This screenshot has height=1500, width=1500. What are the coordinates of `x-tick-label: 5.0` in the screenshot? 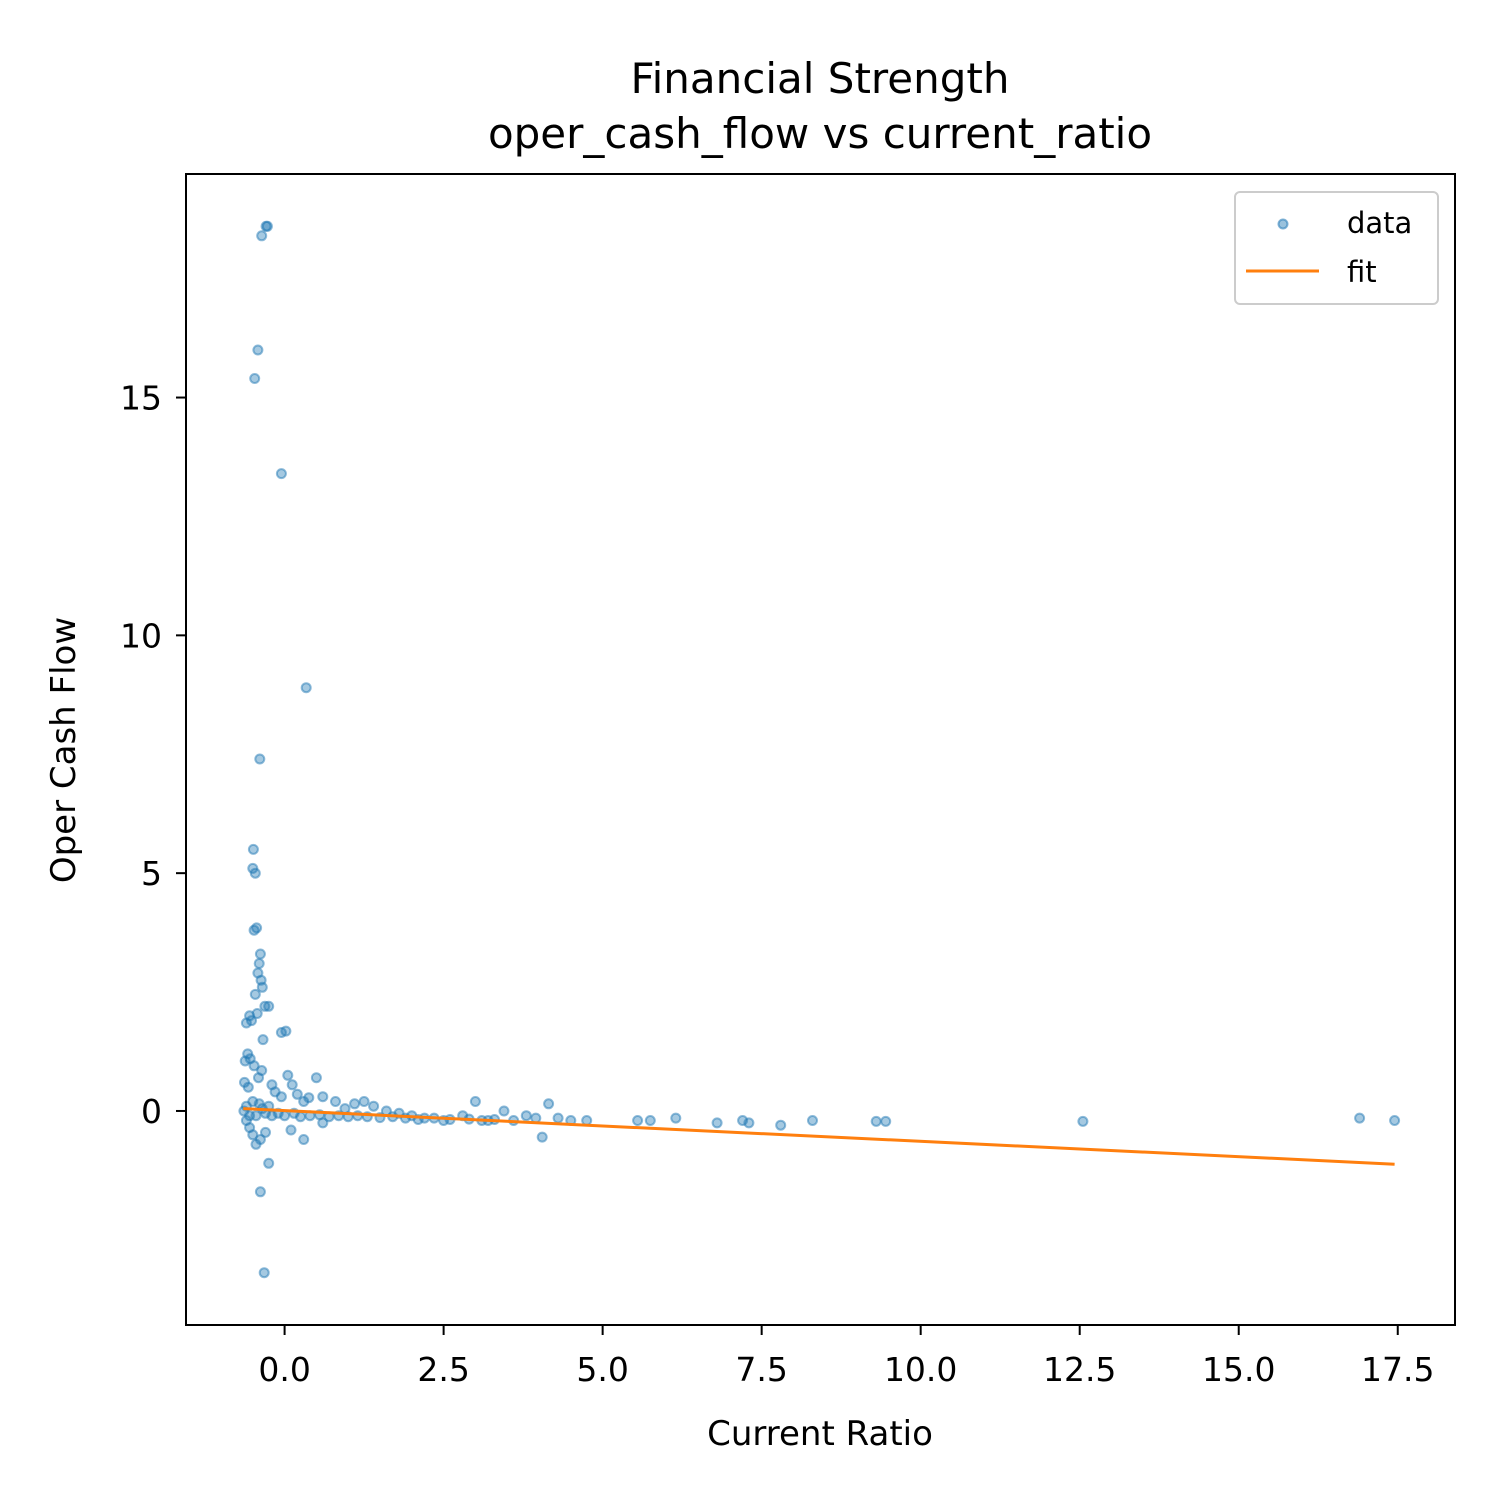 It's located at (602, 1369).